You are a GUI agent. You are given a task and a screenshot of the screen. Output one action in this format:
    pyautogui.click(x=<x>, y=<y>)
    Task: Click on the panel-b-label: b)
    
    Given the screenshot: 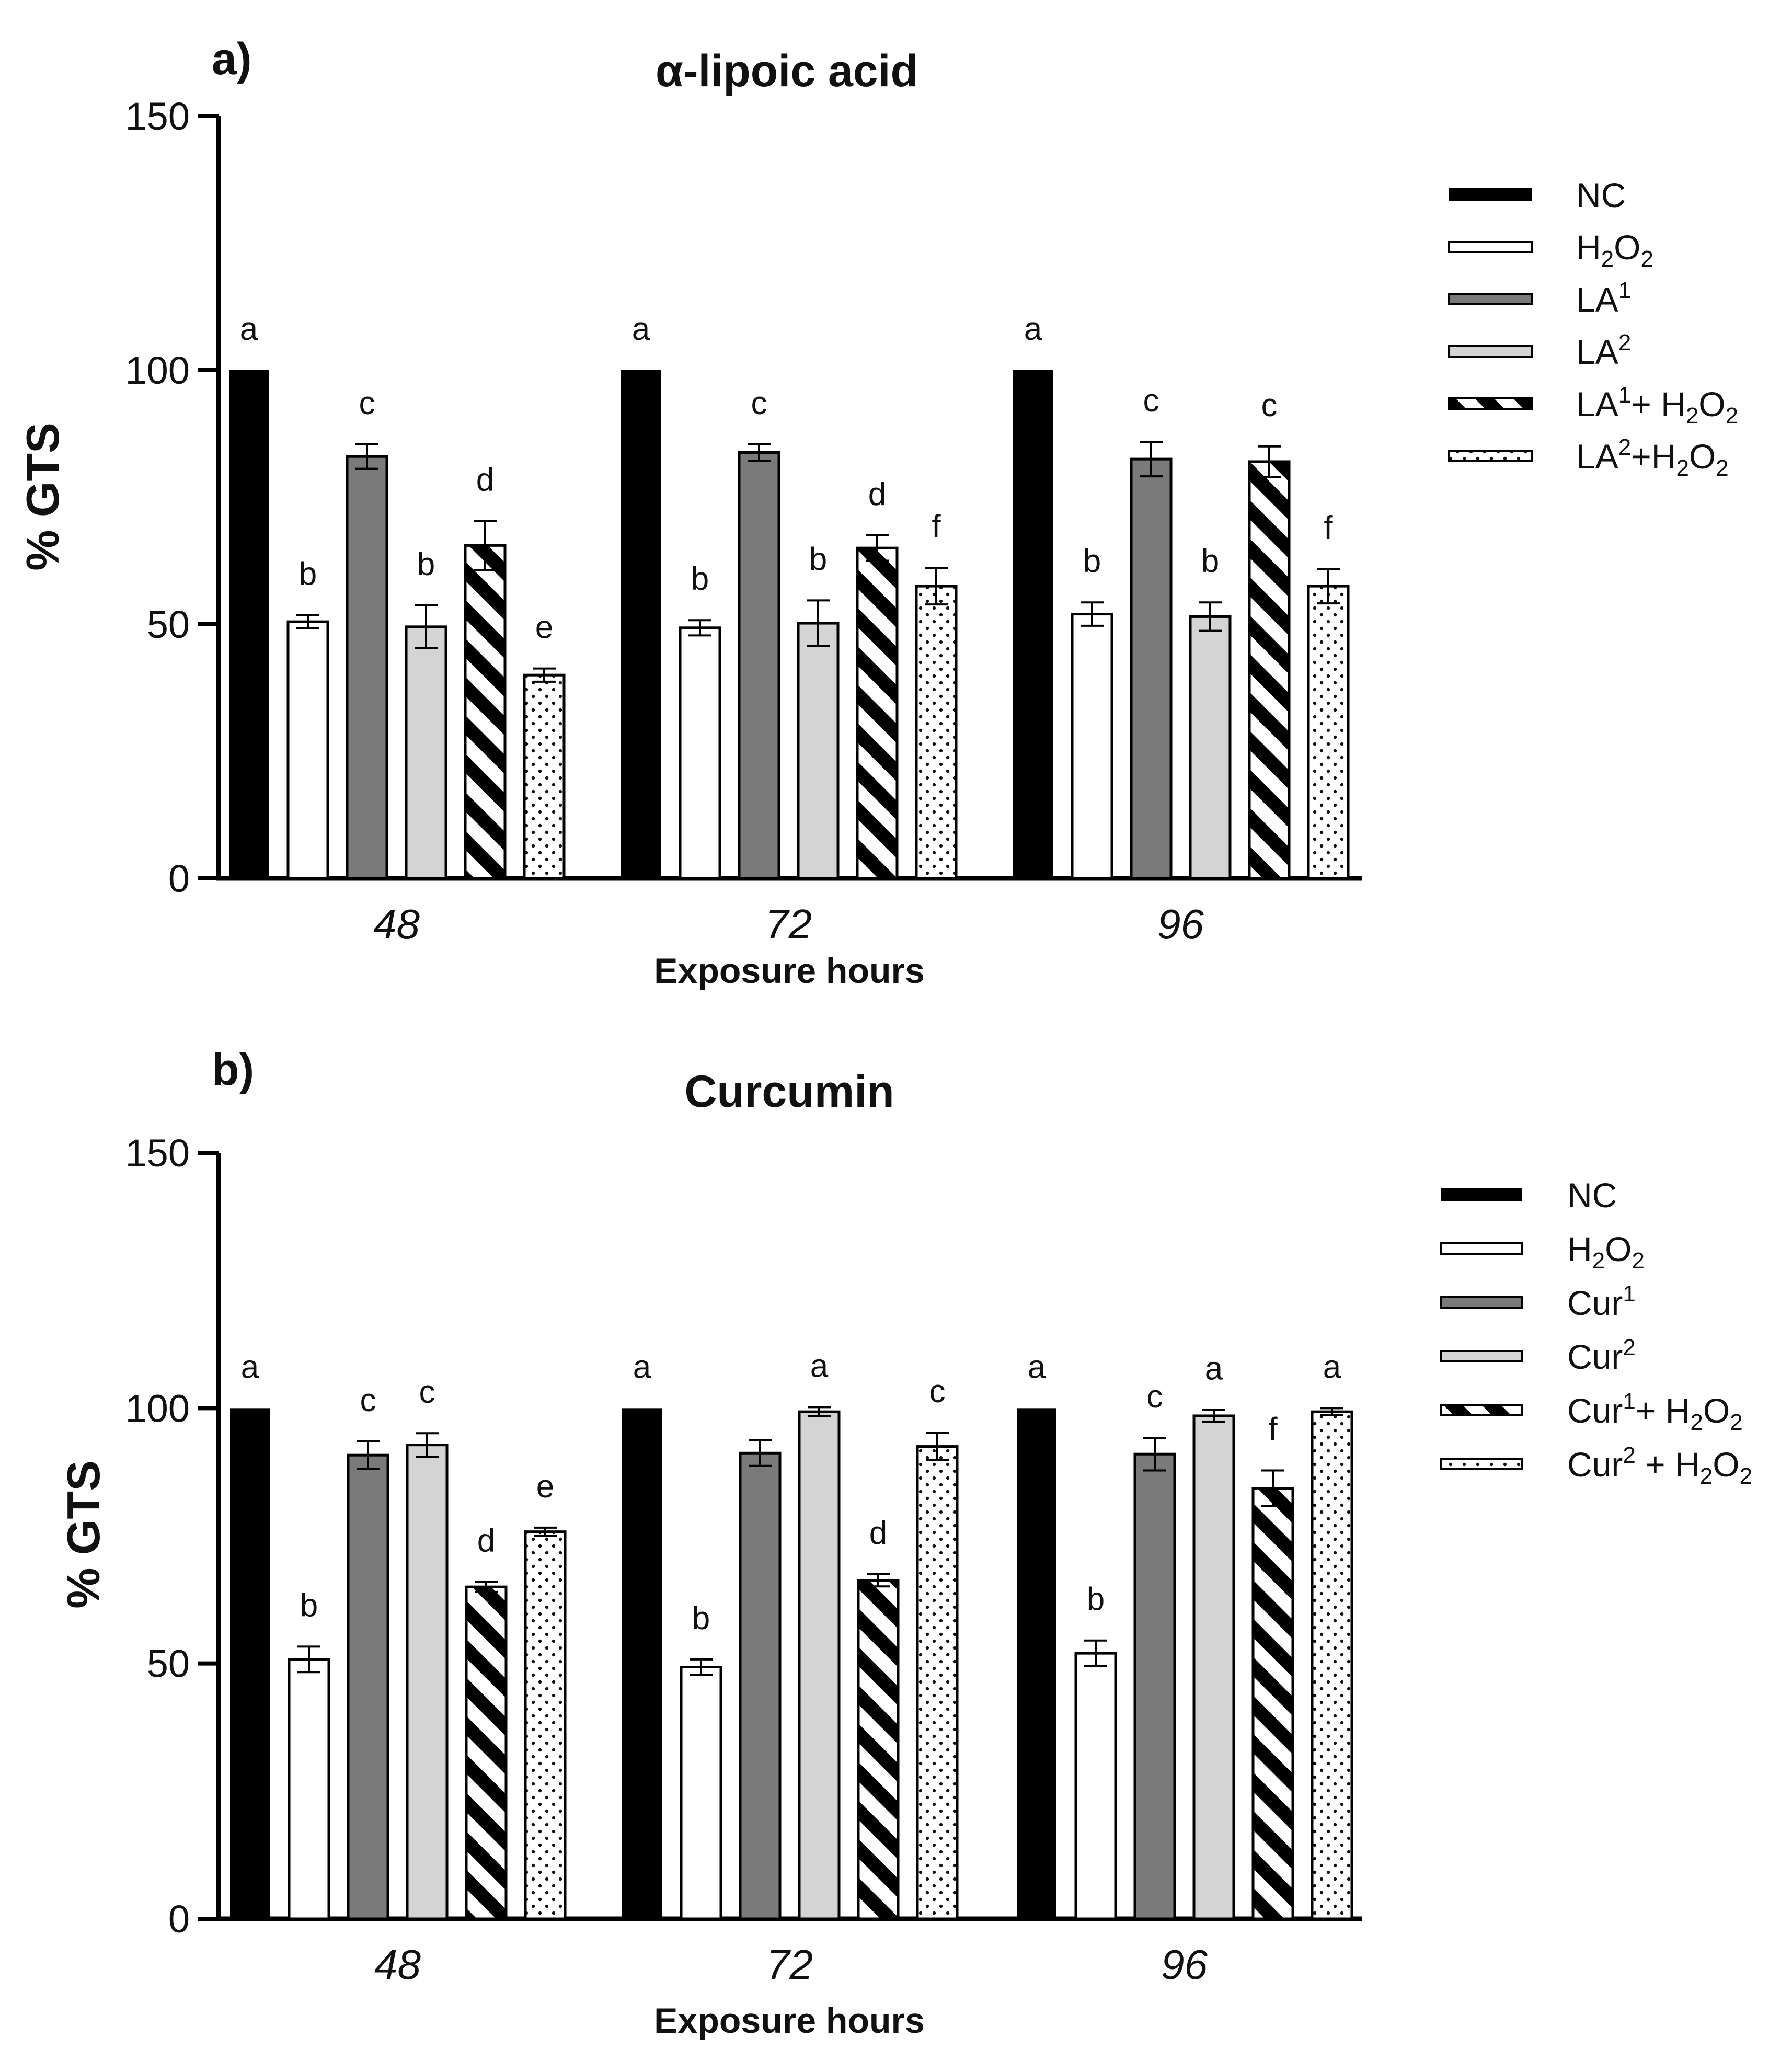 What is the action you would take?
    pyautogui.click(x=233, y=1070)
    